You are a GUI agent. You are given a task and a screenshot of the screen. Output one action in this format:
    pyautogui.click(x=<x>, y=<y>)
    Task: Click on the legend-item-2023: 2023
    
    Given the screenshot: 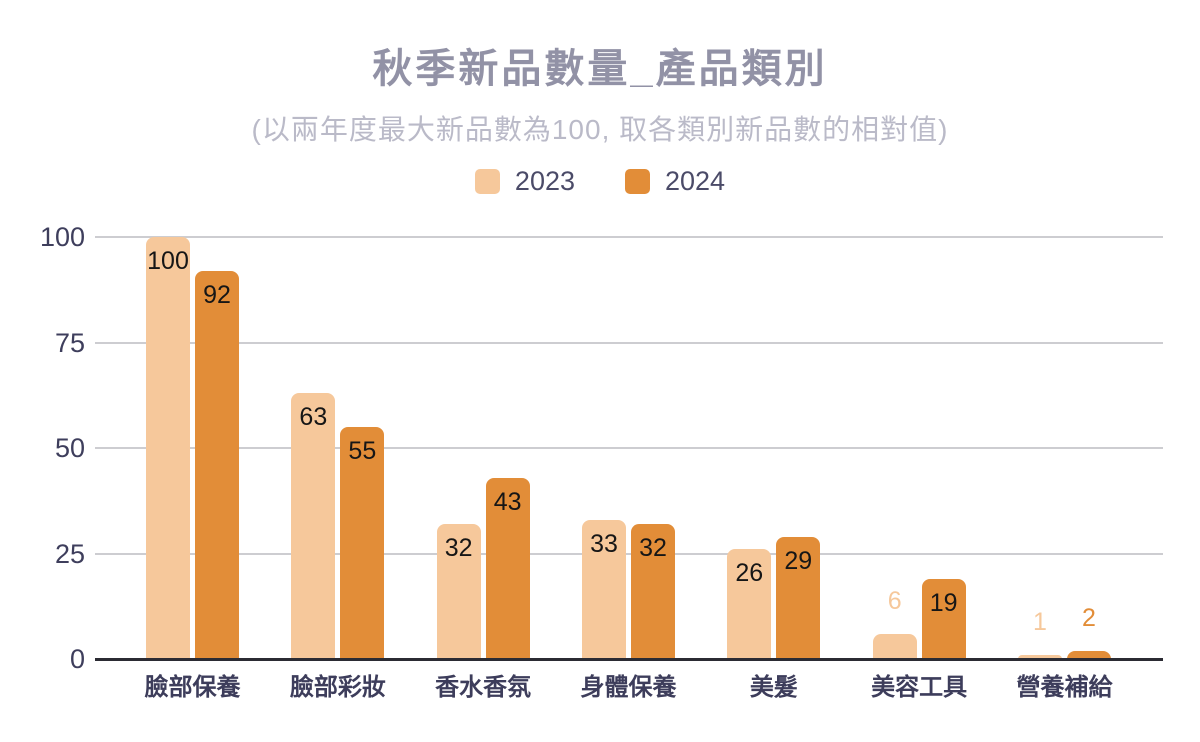 What is the action you would take?
    pyautogui.click(x=524, y=181)
    